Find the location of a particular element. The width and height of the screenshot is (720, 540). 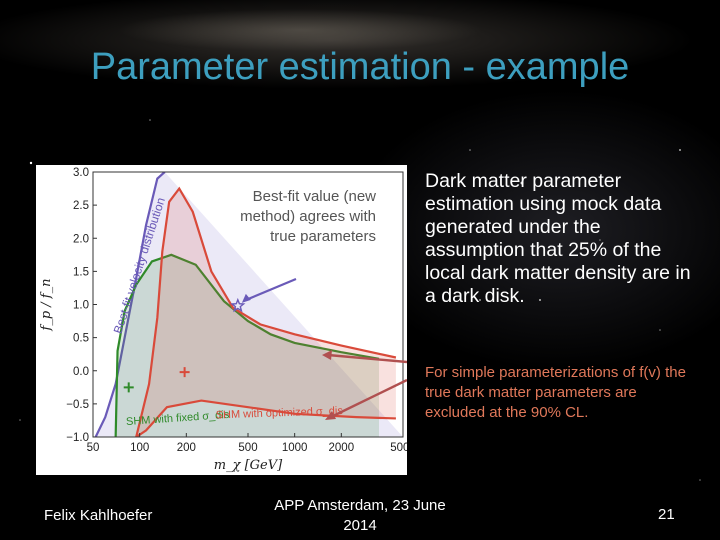

y-tick-label: 1.0 is located at coordinates (81, 306).